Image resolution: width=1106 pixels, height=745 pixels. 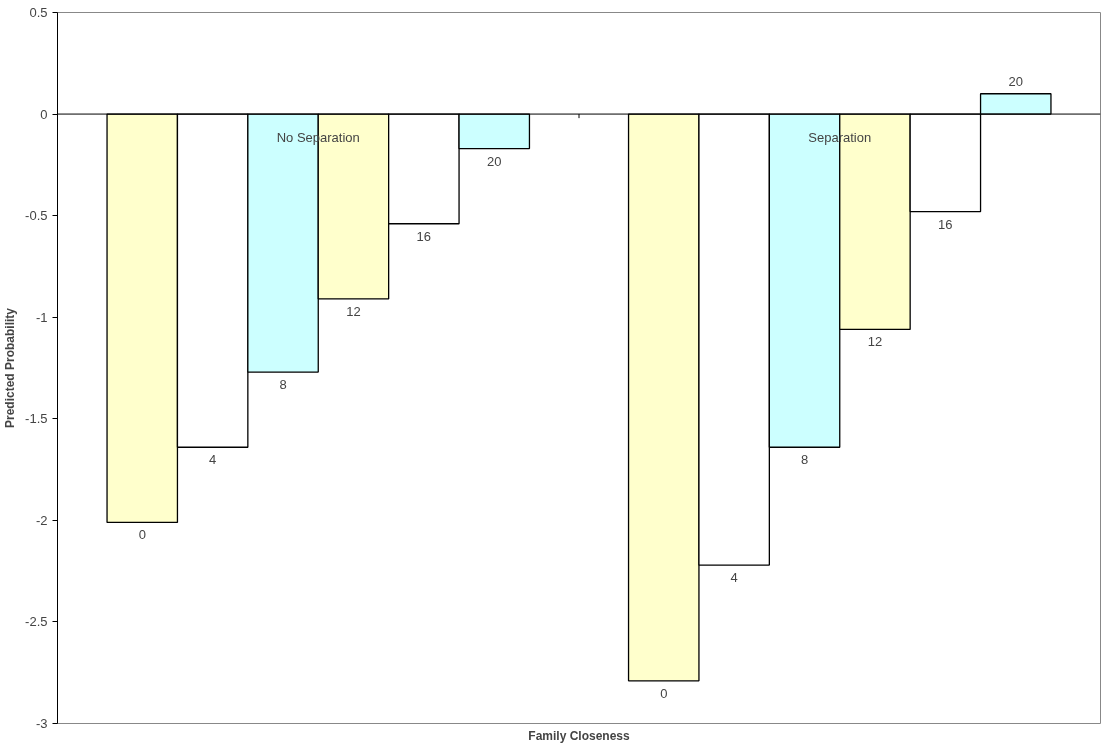 I want to click on series-label: 16, so click(x=424, y=236).